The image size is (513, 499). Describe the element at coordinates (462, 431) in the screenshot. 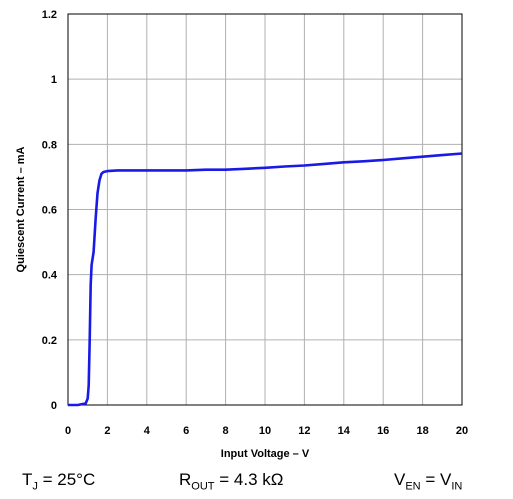

I see `x-tick-label: 20` at that location.